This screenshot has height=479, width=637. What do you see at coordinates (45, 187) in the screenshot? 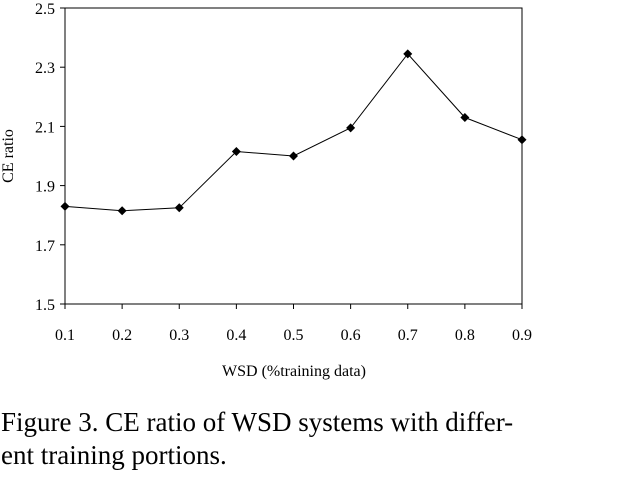
I see `y-tick-label: 1.9` at bounding box center [45, 187].